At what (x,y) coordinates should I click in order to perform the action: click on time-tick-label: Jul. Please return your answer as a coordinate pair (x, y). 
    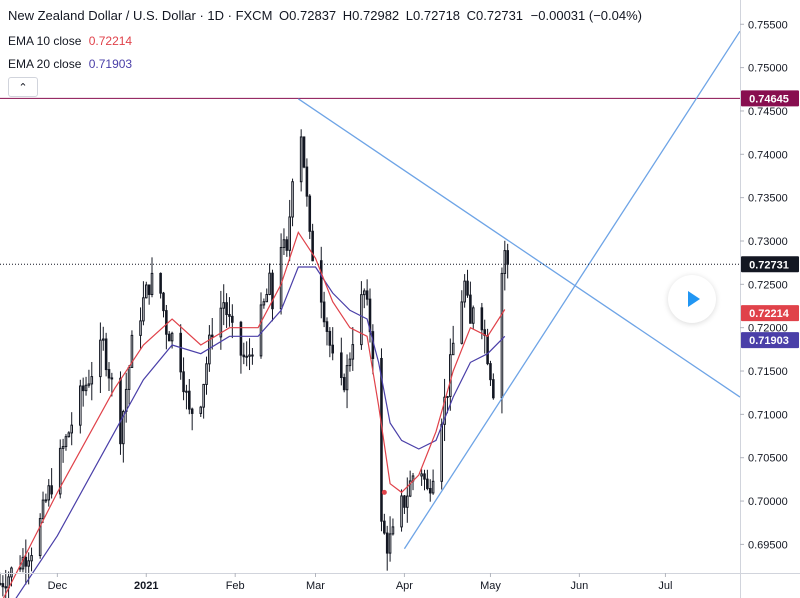
    Looking at the image, I should click on (665, 586).